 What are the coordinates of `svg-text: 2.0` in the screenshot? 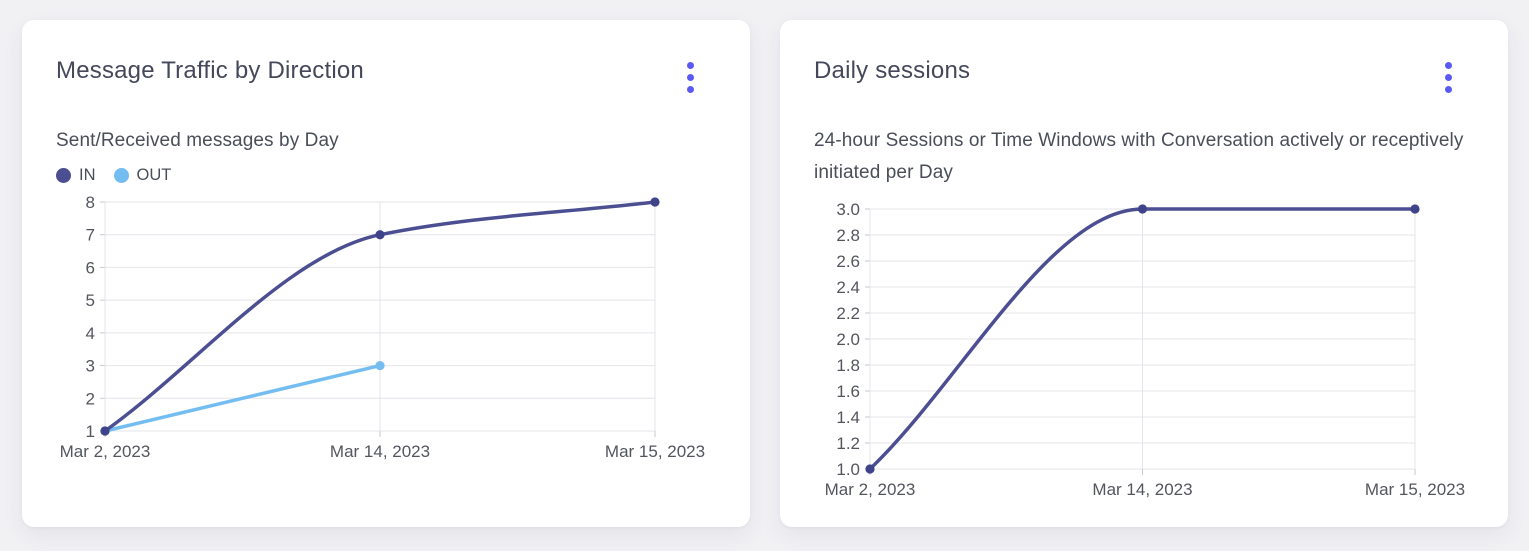 It's located at (848, 339).